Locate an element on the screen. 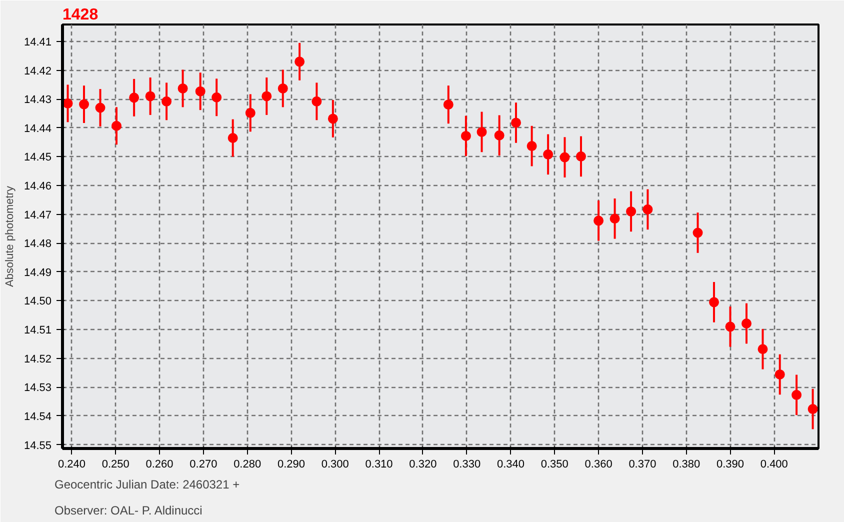 The width and height of the screenshot is (844, 522). x-tick-label: 0.240 is located at coordinates (72, 464).